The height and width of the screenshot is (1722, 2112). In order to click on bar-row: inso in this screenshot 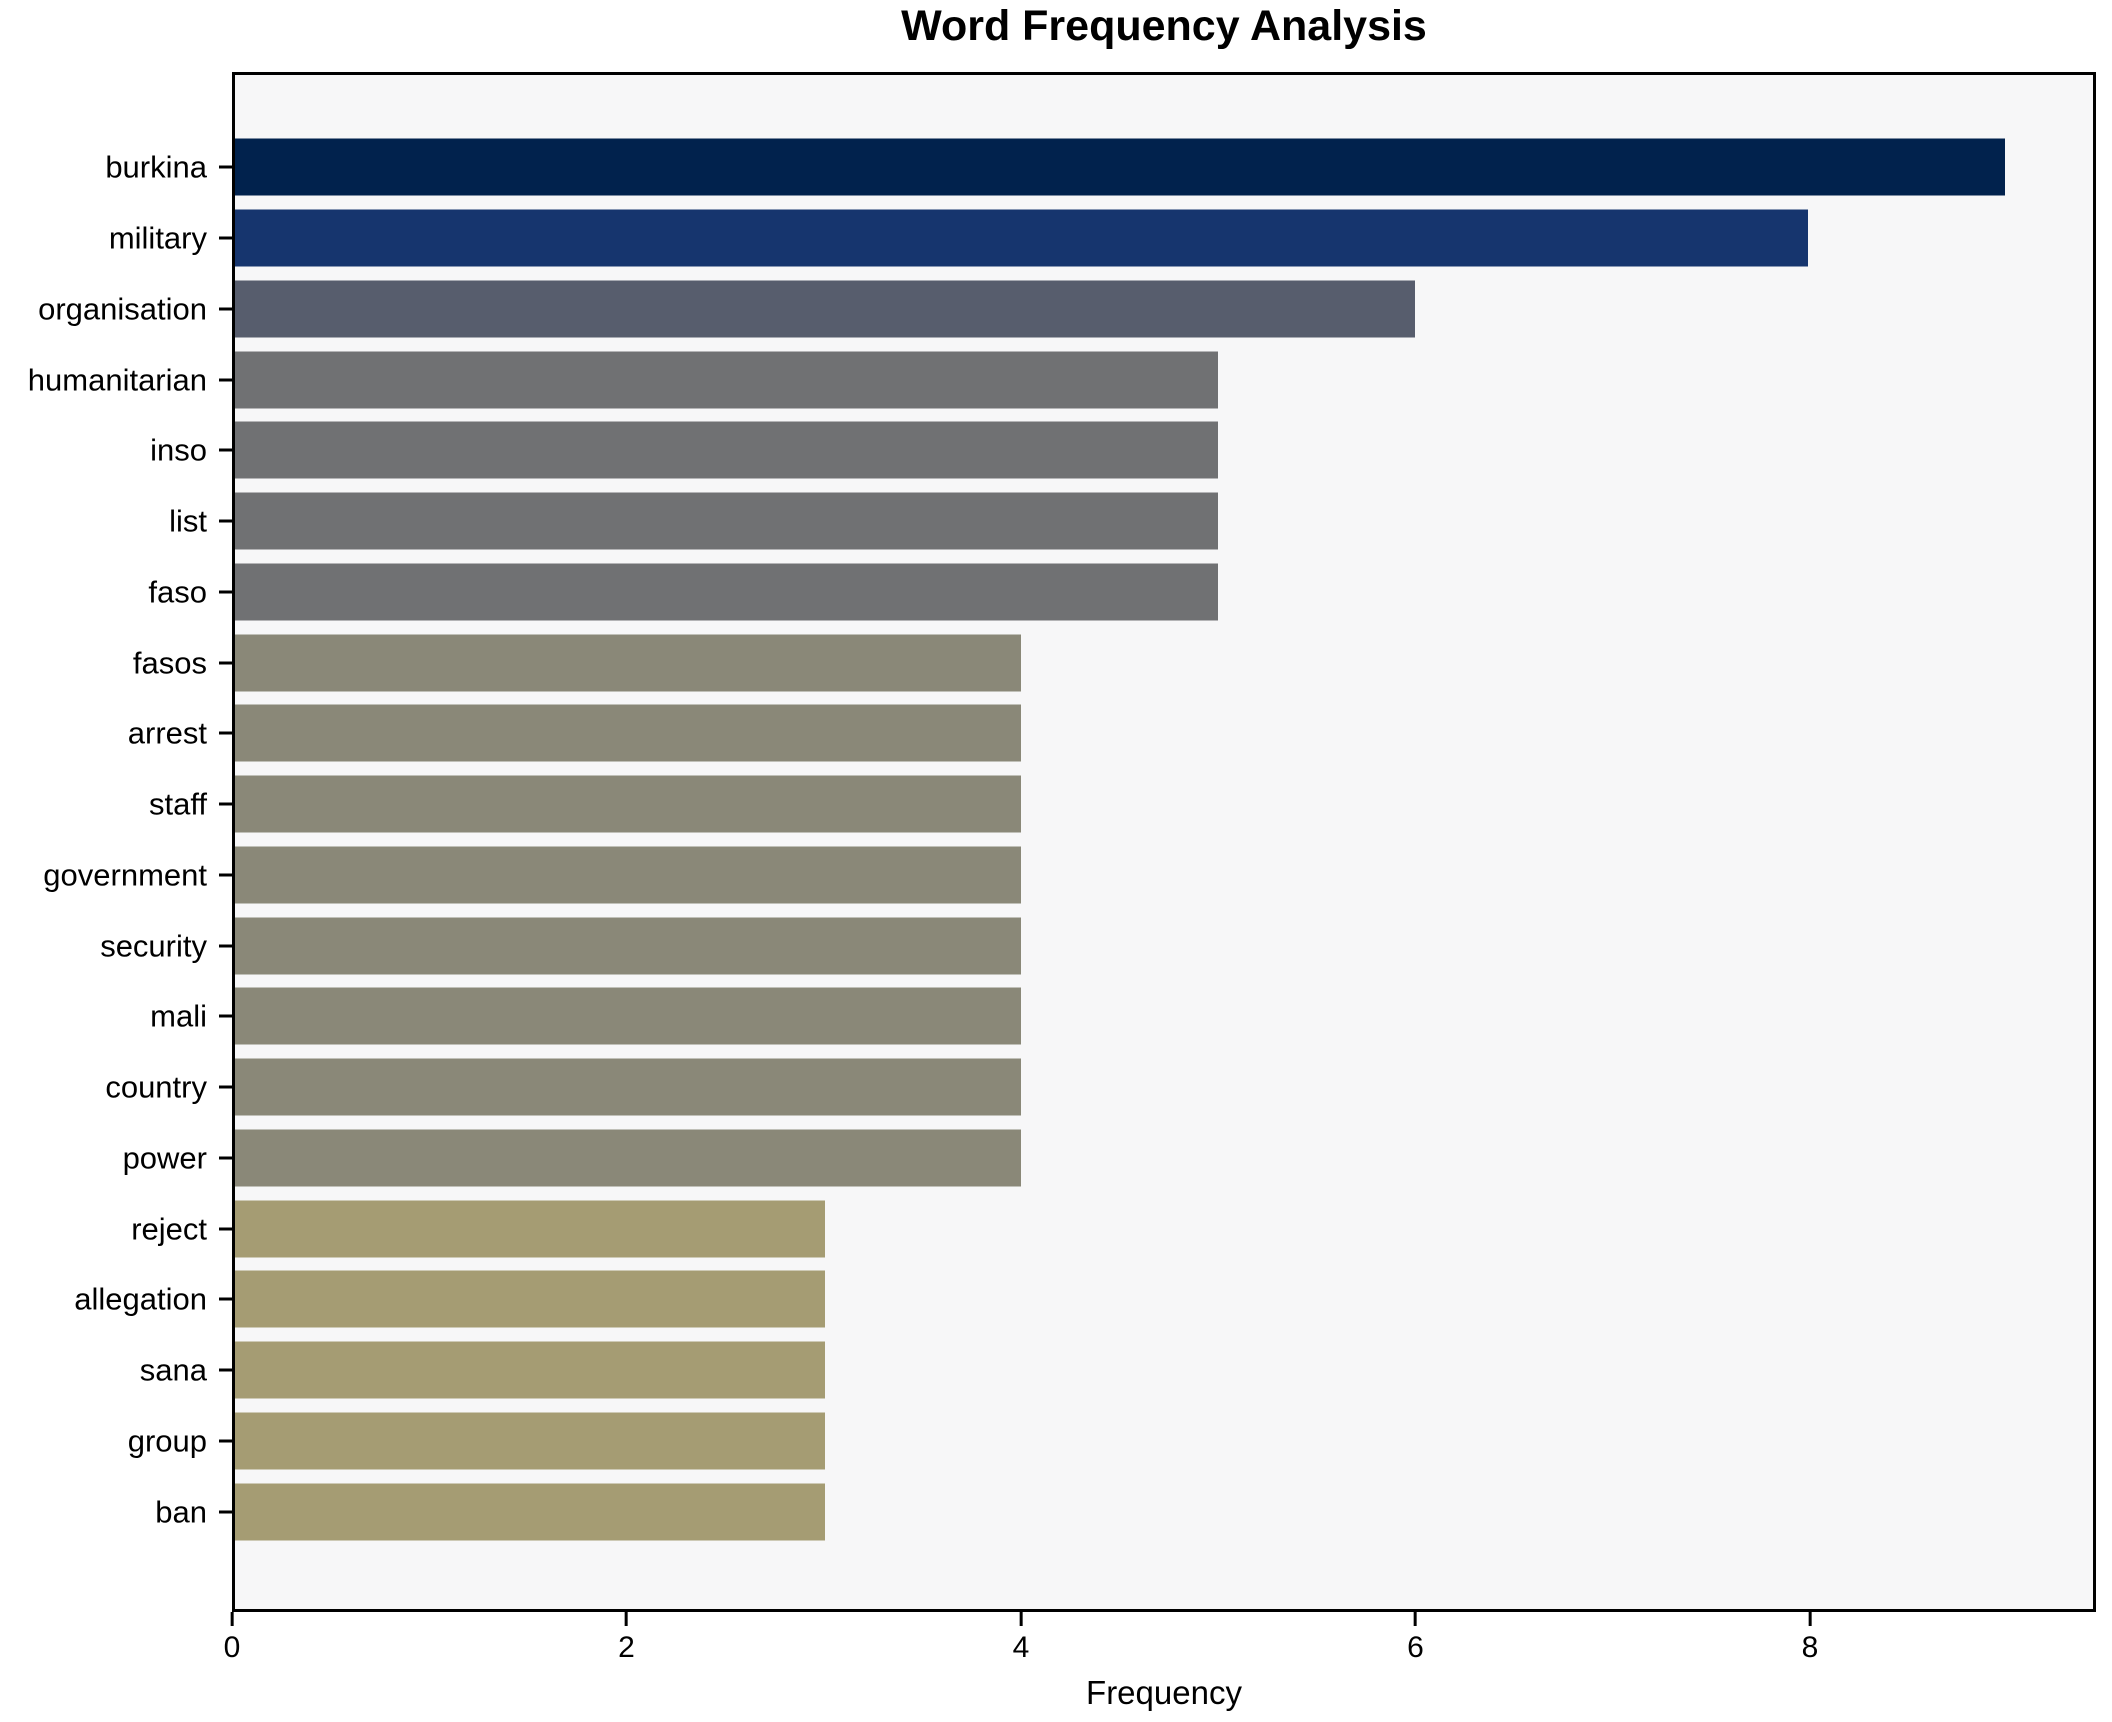, I will do `click(1121, 450)`.